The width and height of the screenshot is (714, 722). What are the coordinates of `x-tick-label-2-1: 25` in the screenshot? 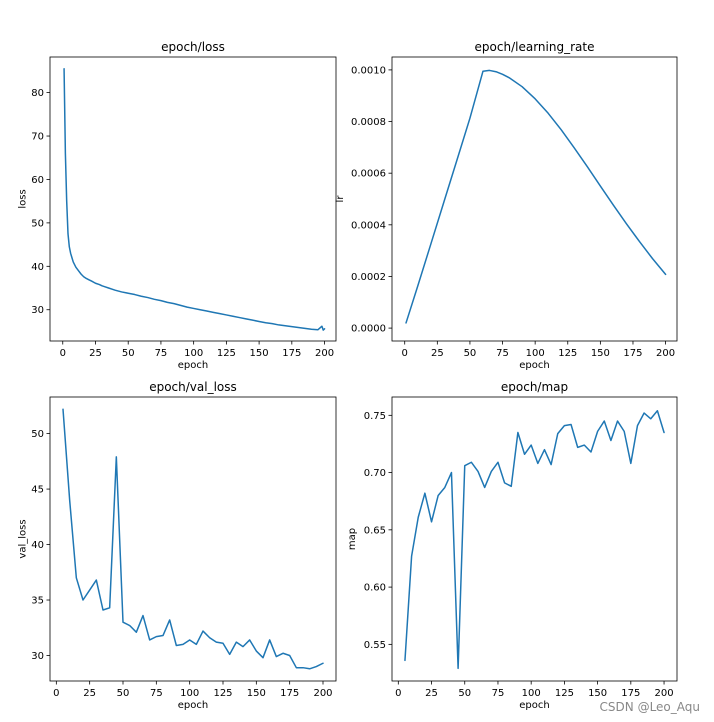 It's located at (89, 693).